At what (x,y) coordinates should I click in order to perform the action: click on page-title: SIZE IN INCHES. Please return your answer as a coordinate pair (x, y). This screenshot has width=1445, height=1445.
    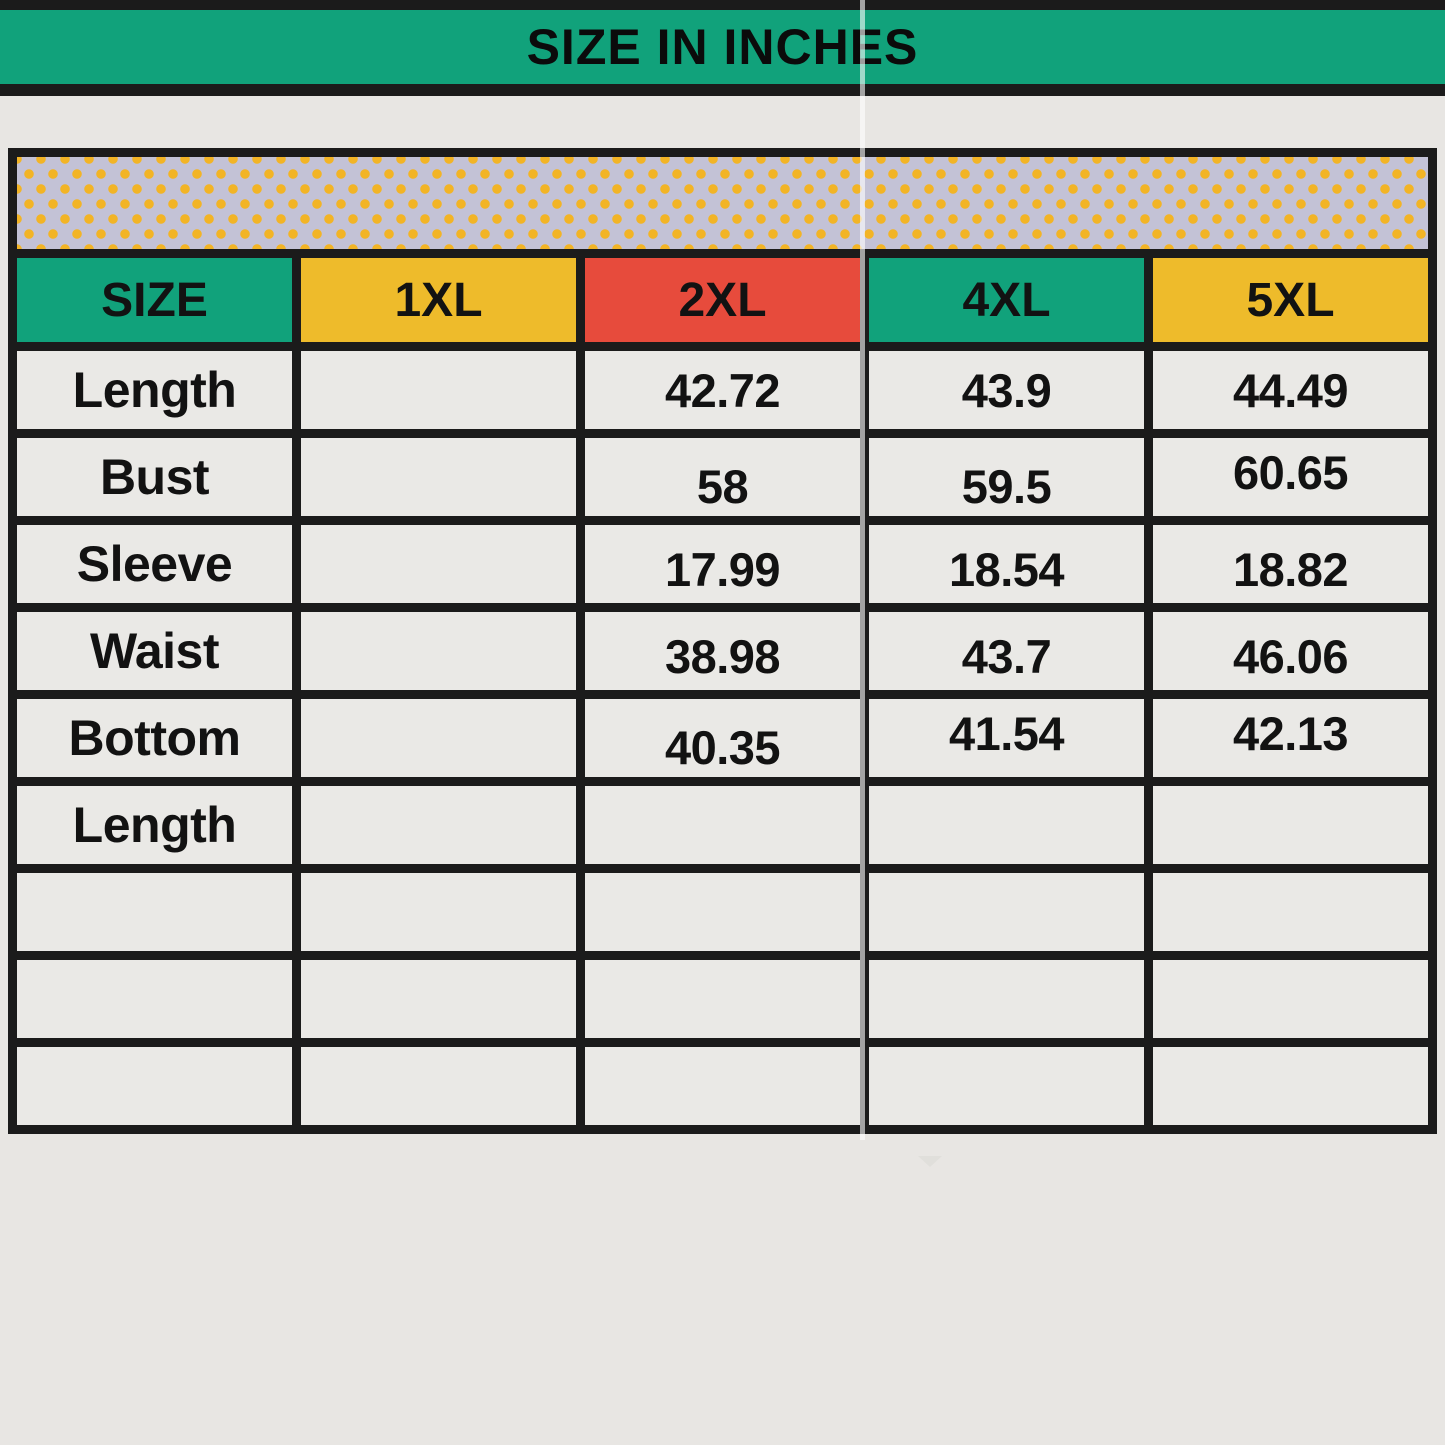
    Looking at the image, I should click on (722, 47).